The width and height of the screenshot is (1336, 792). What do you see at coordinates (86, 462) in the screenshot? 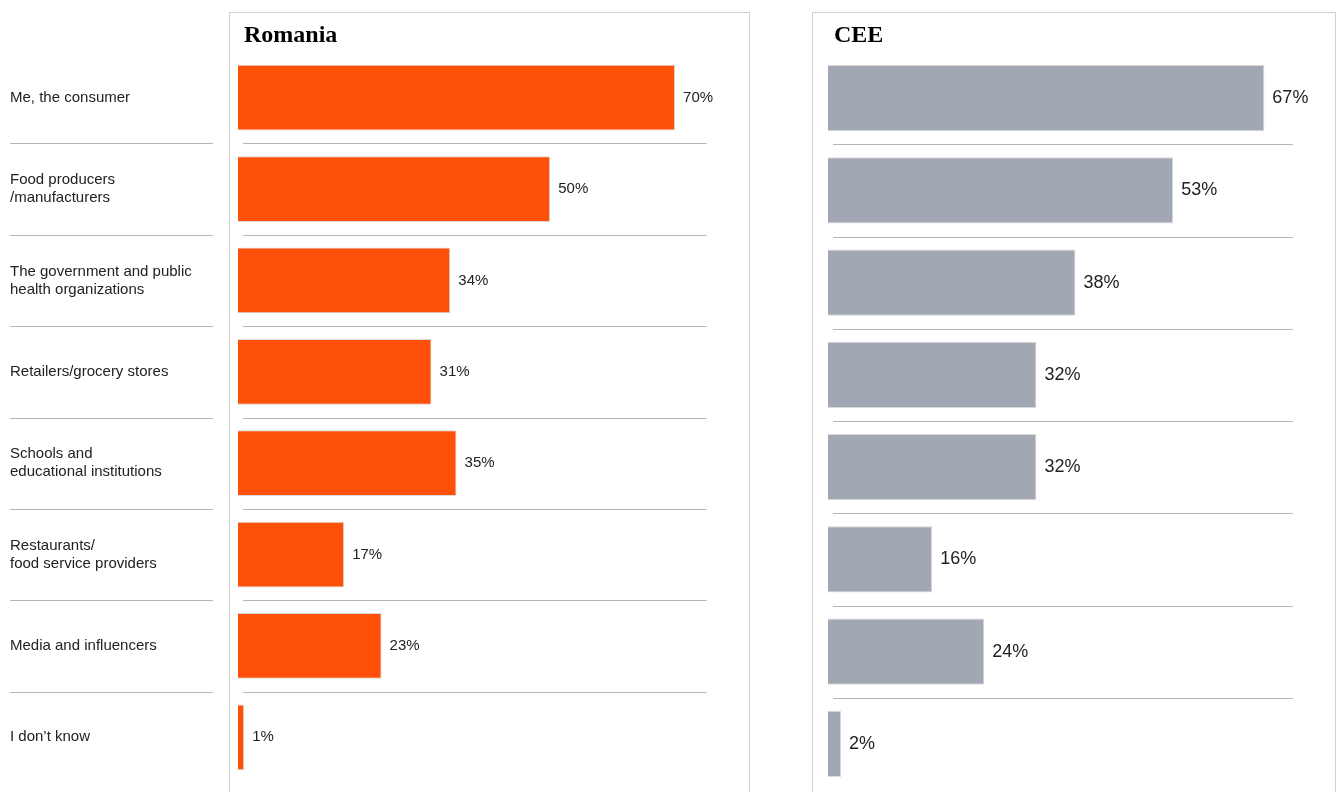
I see `y-tick-label: Schools and educational institutions` at bounding box center [86, 462].